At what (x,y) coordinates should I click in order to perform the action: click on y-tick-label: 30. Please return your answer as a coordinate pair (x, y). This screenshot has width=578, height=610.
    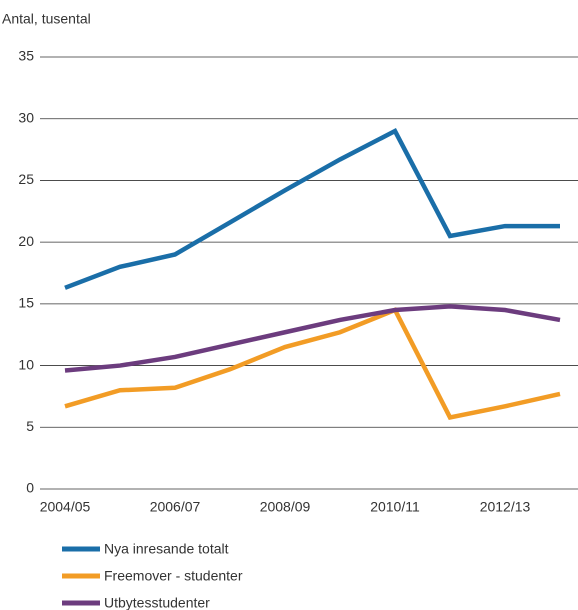
    Looking at the image, I should click on (26, 117).